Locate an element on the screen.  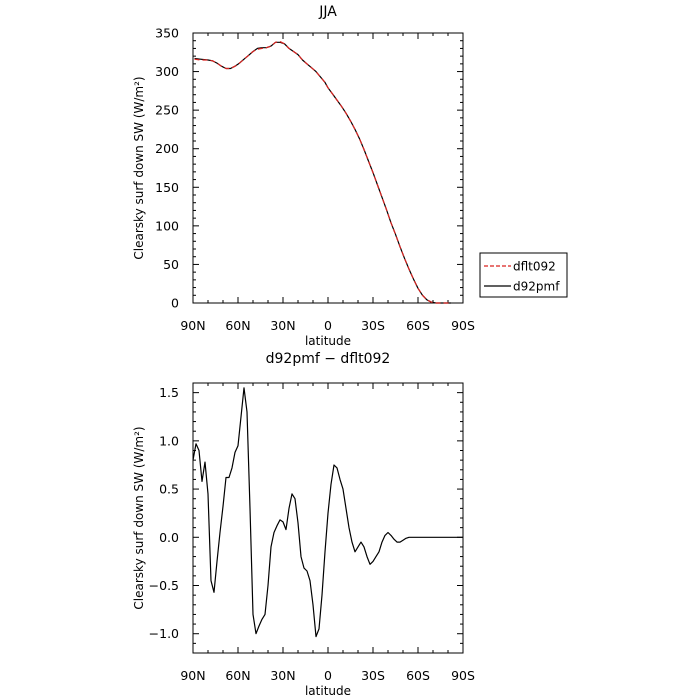
chart-title: JJA is located at coordinates (327, 12).